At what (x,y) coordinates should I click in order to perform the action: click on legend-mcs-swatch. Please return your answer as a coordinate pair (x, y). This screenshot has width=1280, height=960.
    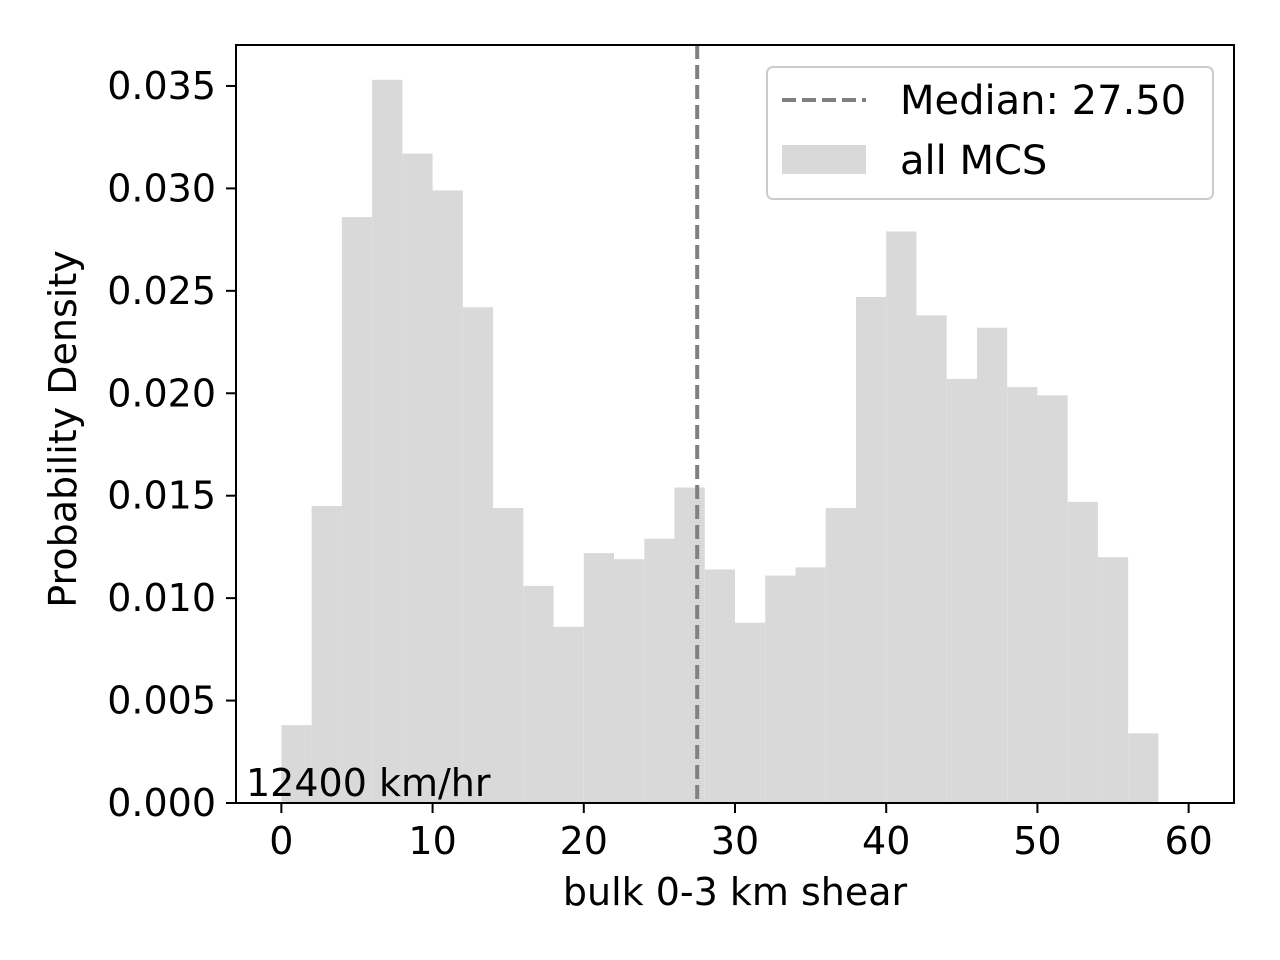
    Looking at the image, I should click on (824, 159).